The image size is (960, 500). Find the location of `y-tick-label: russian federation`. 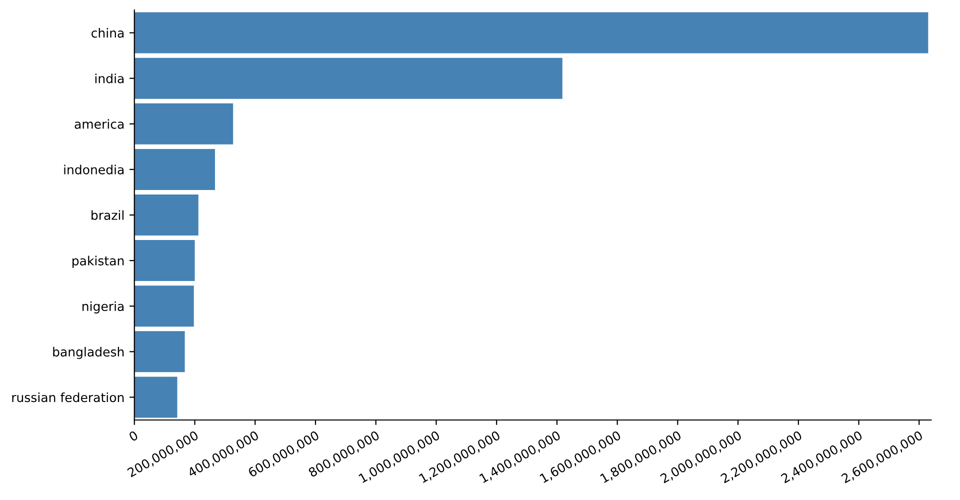

y-tick-label: russian federation is located at coordinates (68, 397).